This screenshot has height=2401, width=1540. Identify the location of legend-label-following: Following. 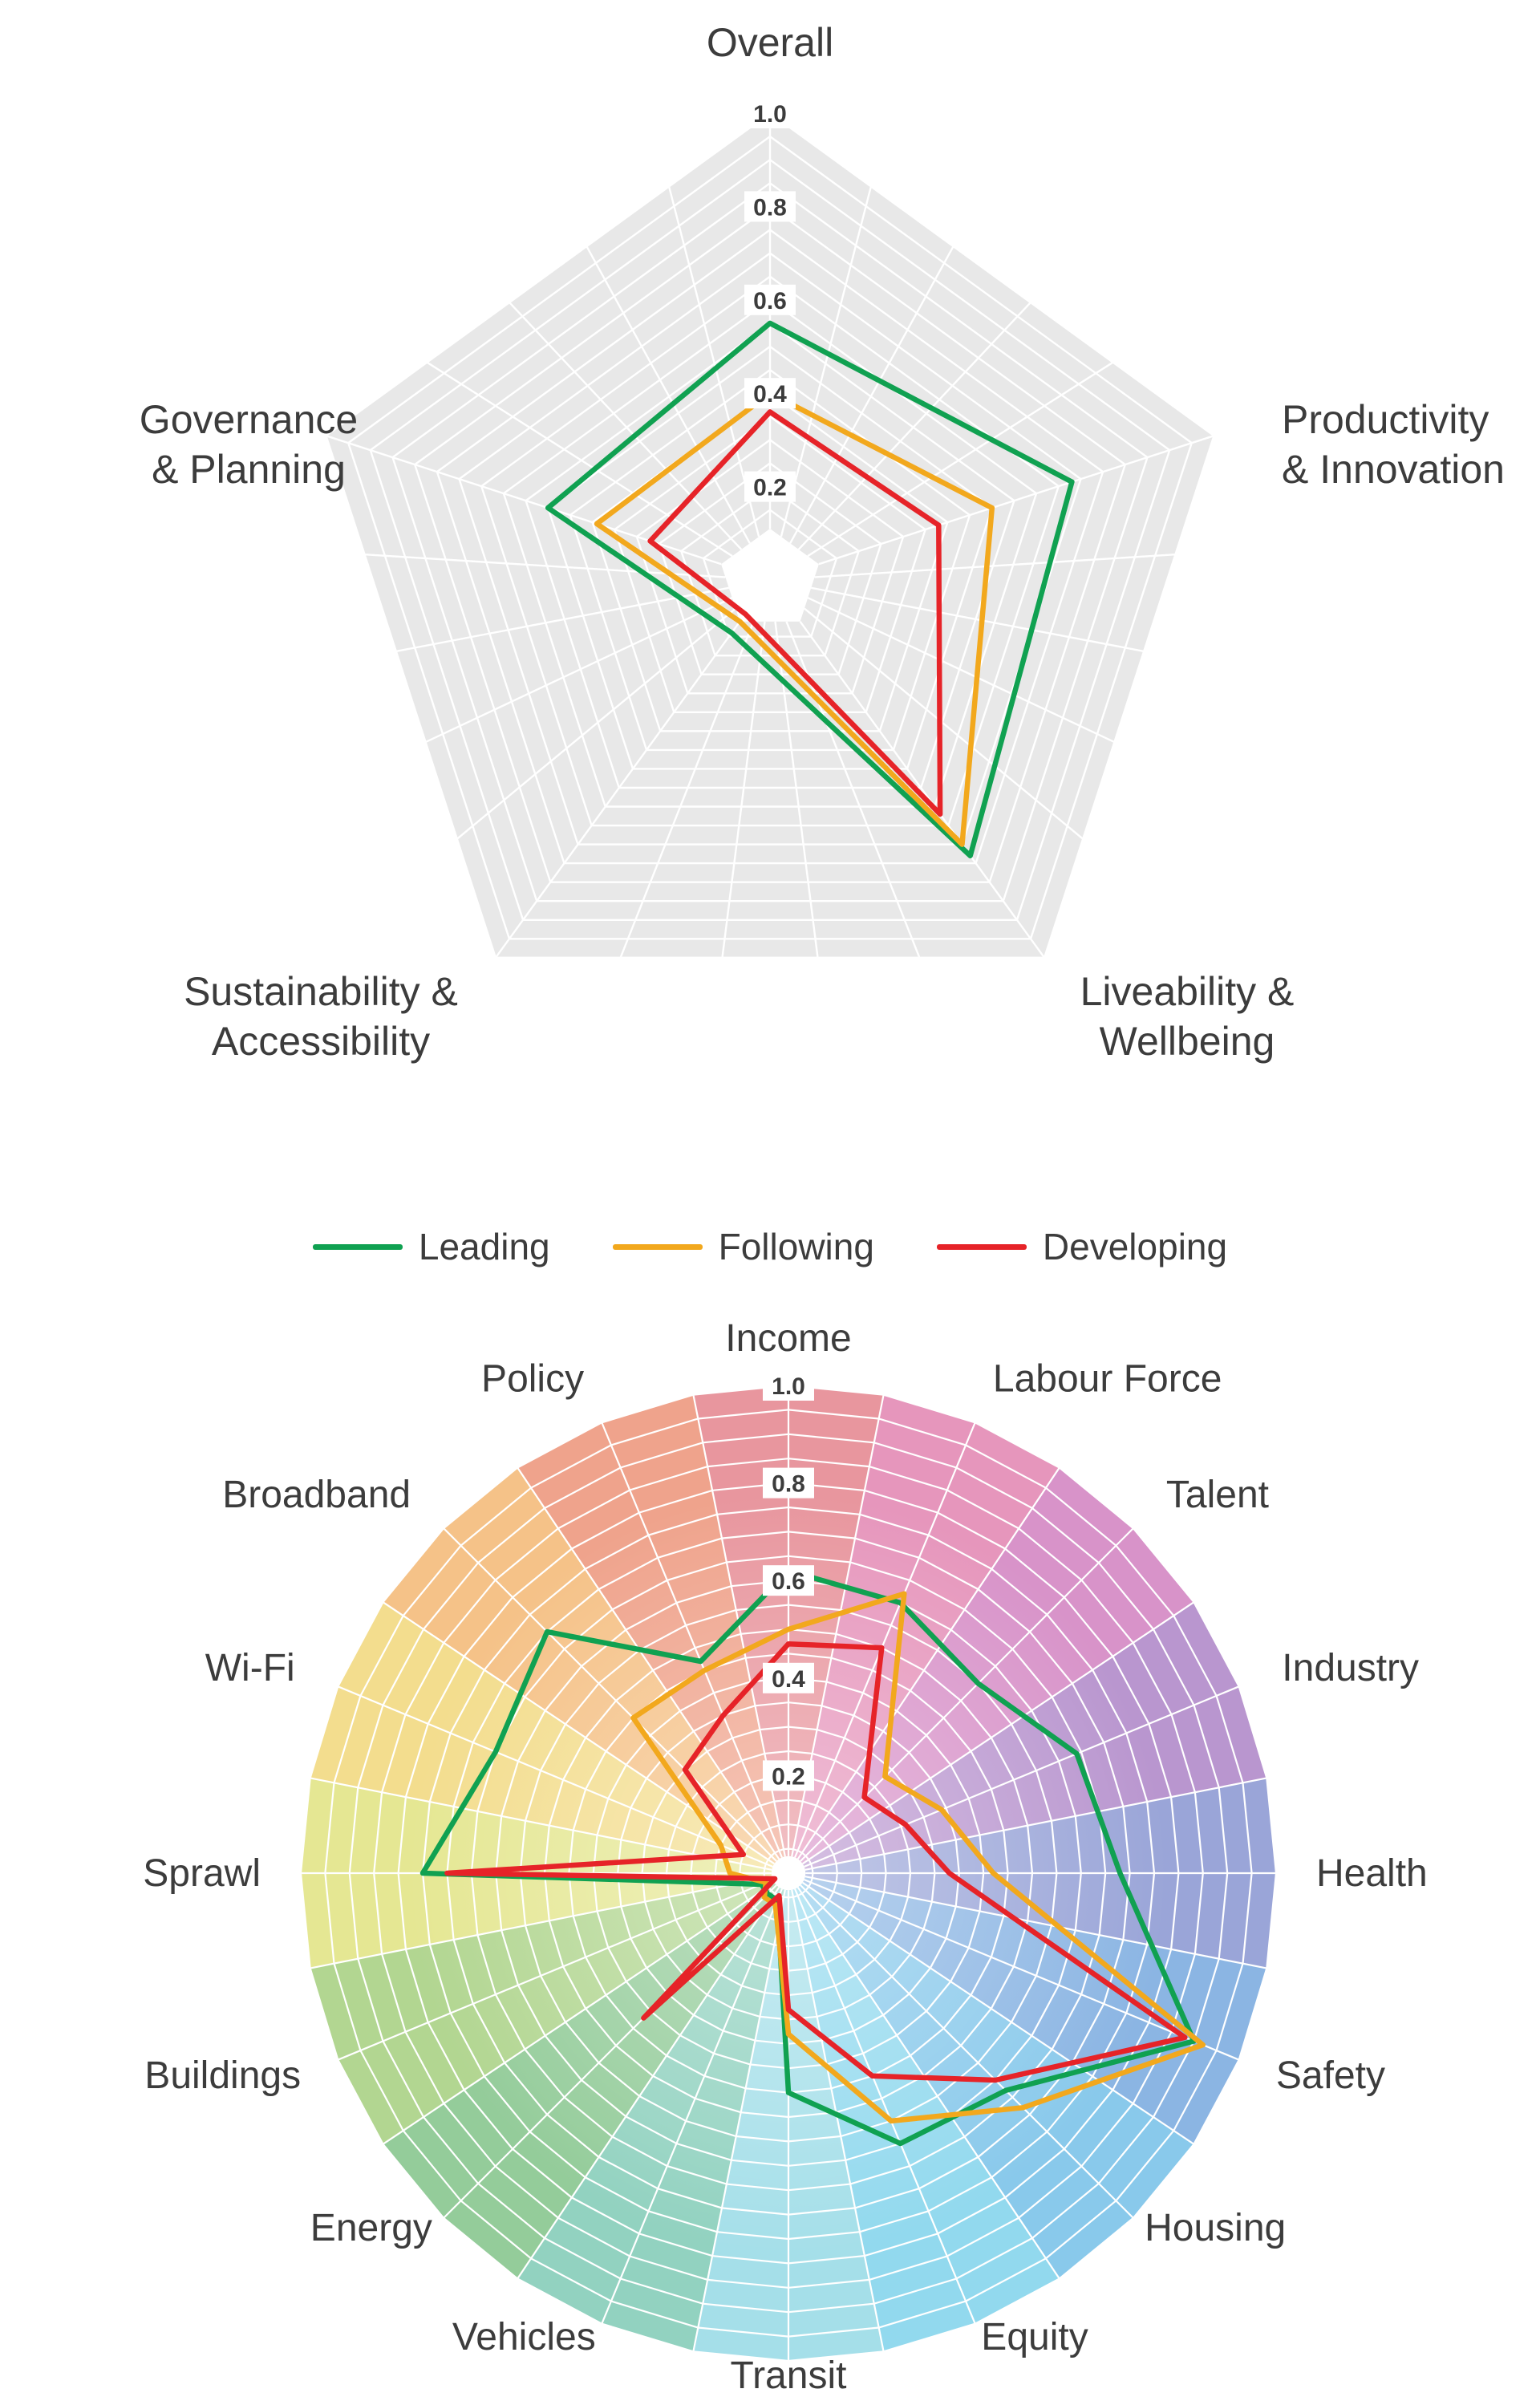
(796, 1246).